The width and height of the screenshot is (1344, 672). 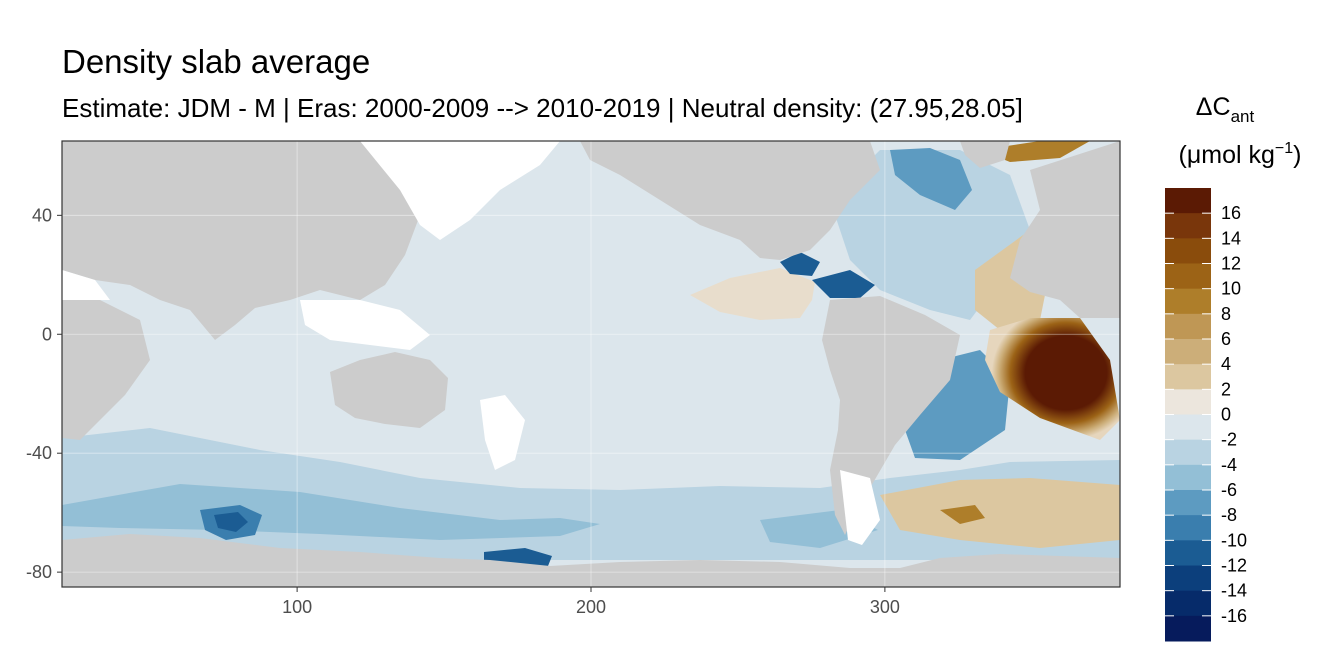 I want to click on legend-label: -4, so click(x=1229, y=465).